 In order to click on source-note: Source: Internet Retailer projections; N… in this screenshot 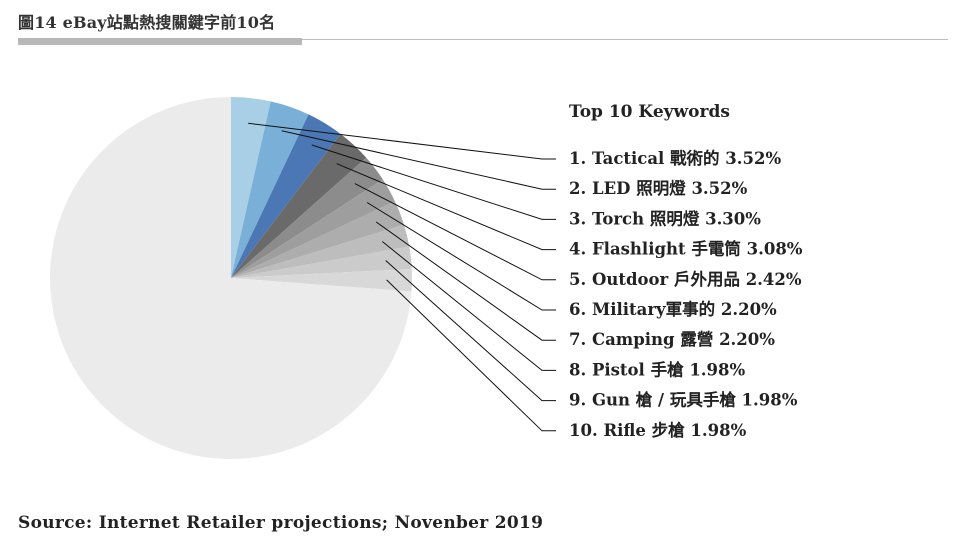, I will do `click(281, 523)`.